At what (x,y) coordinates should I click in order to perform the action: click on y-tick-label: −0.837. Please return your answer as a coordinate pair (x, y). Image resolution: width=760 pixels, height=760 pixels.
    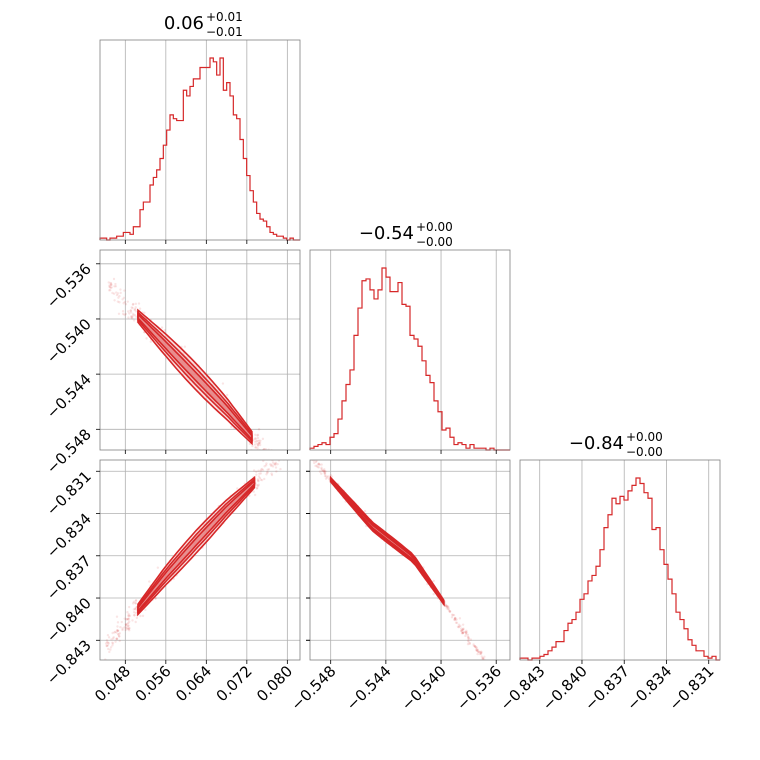
    Looking at the image, I should click on (69, 578).